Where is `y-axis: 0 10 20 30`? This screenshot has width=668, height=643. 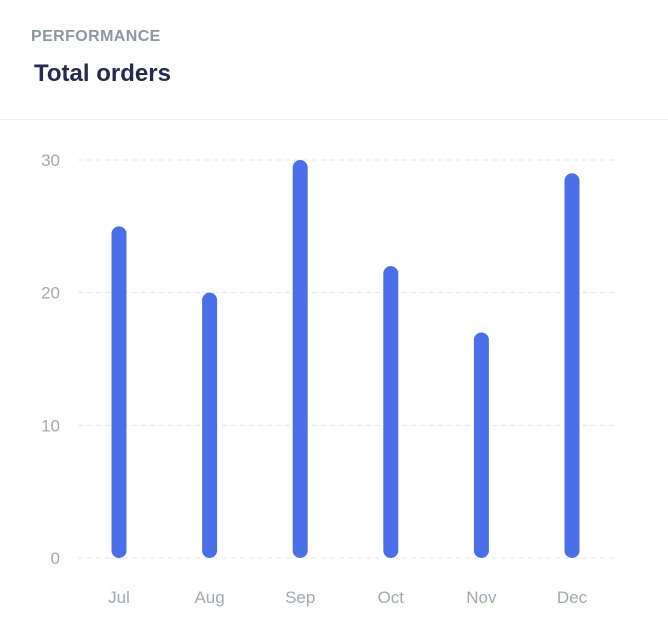
y-axis: 0 10 20 30 is located at coordinates (50, 359).